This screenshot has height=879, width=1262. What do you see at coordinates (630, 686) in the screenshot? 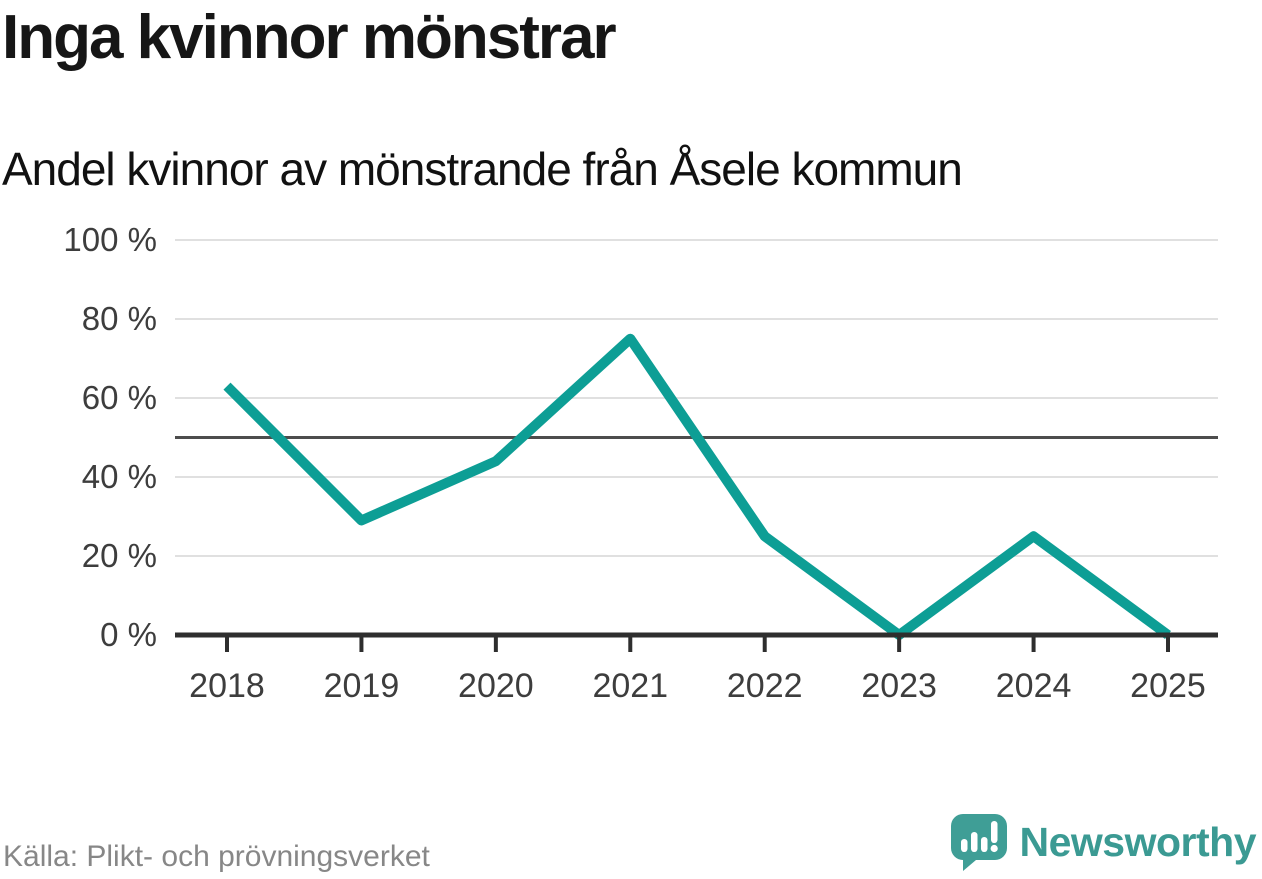
I see `x-tick-label: 2021` at bounding box center [630, 686].